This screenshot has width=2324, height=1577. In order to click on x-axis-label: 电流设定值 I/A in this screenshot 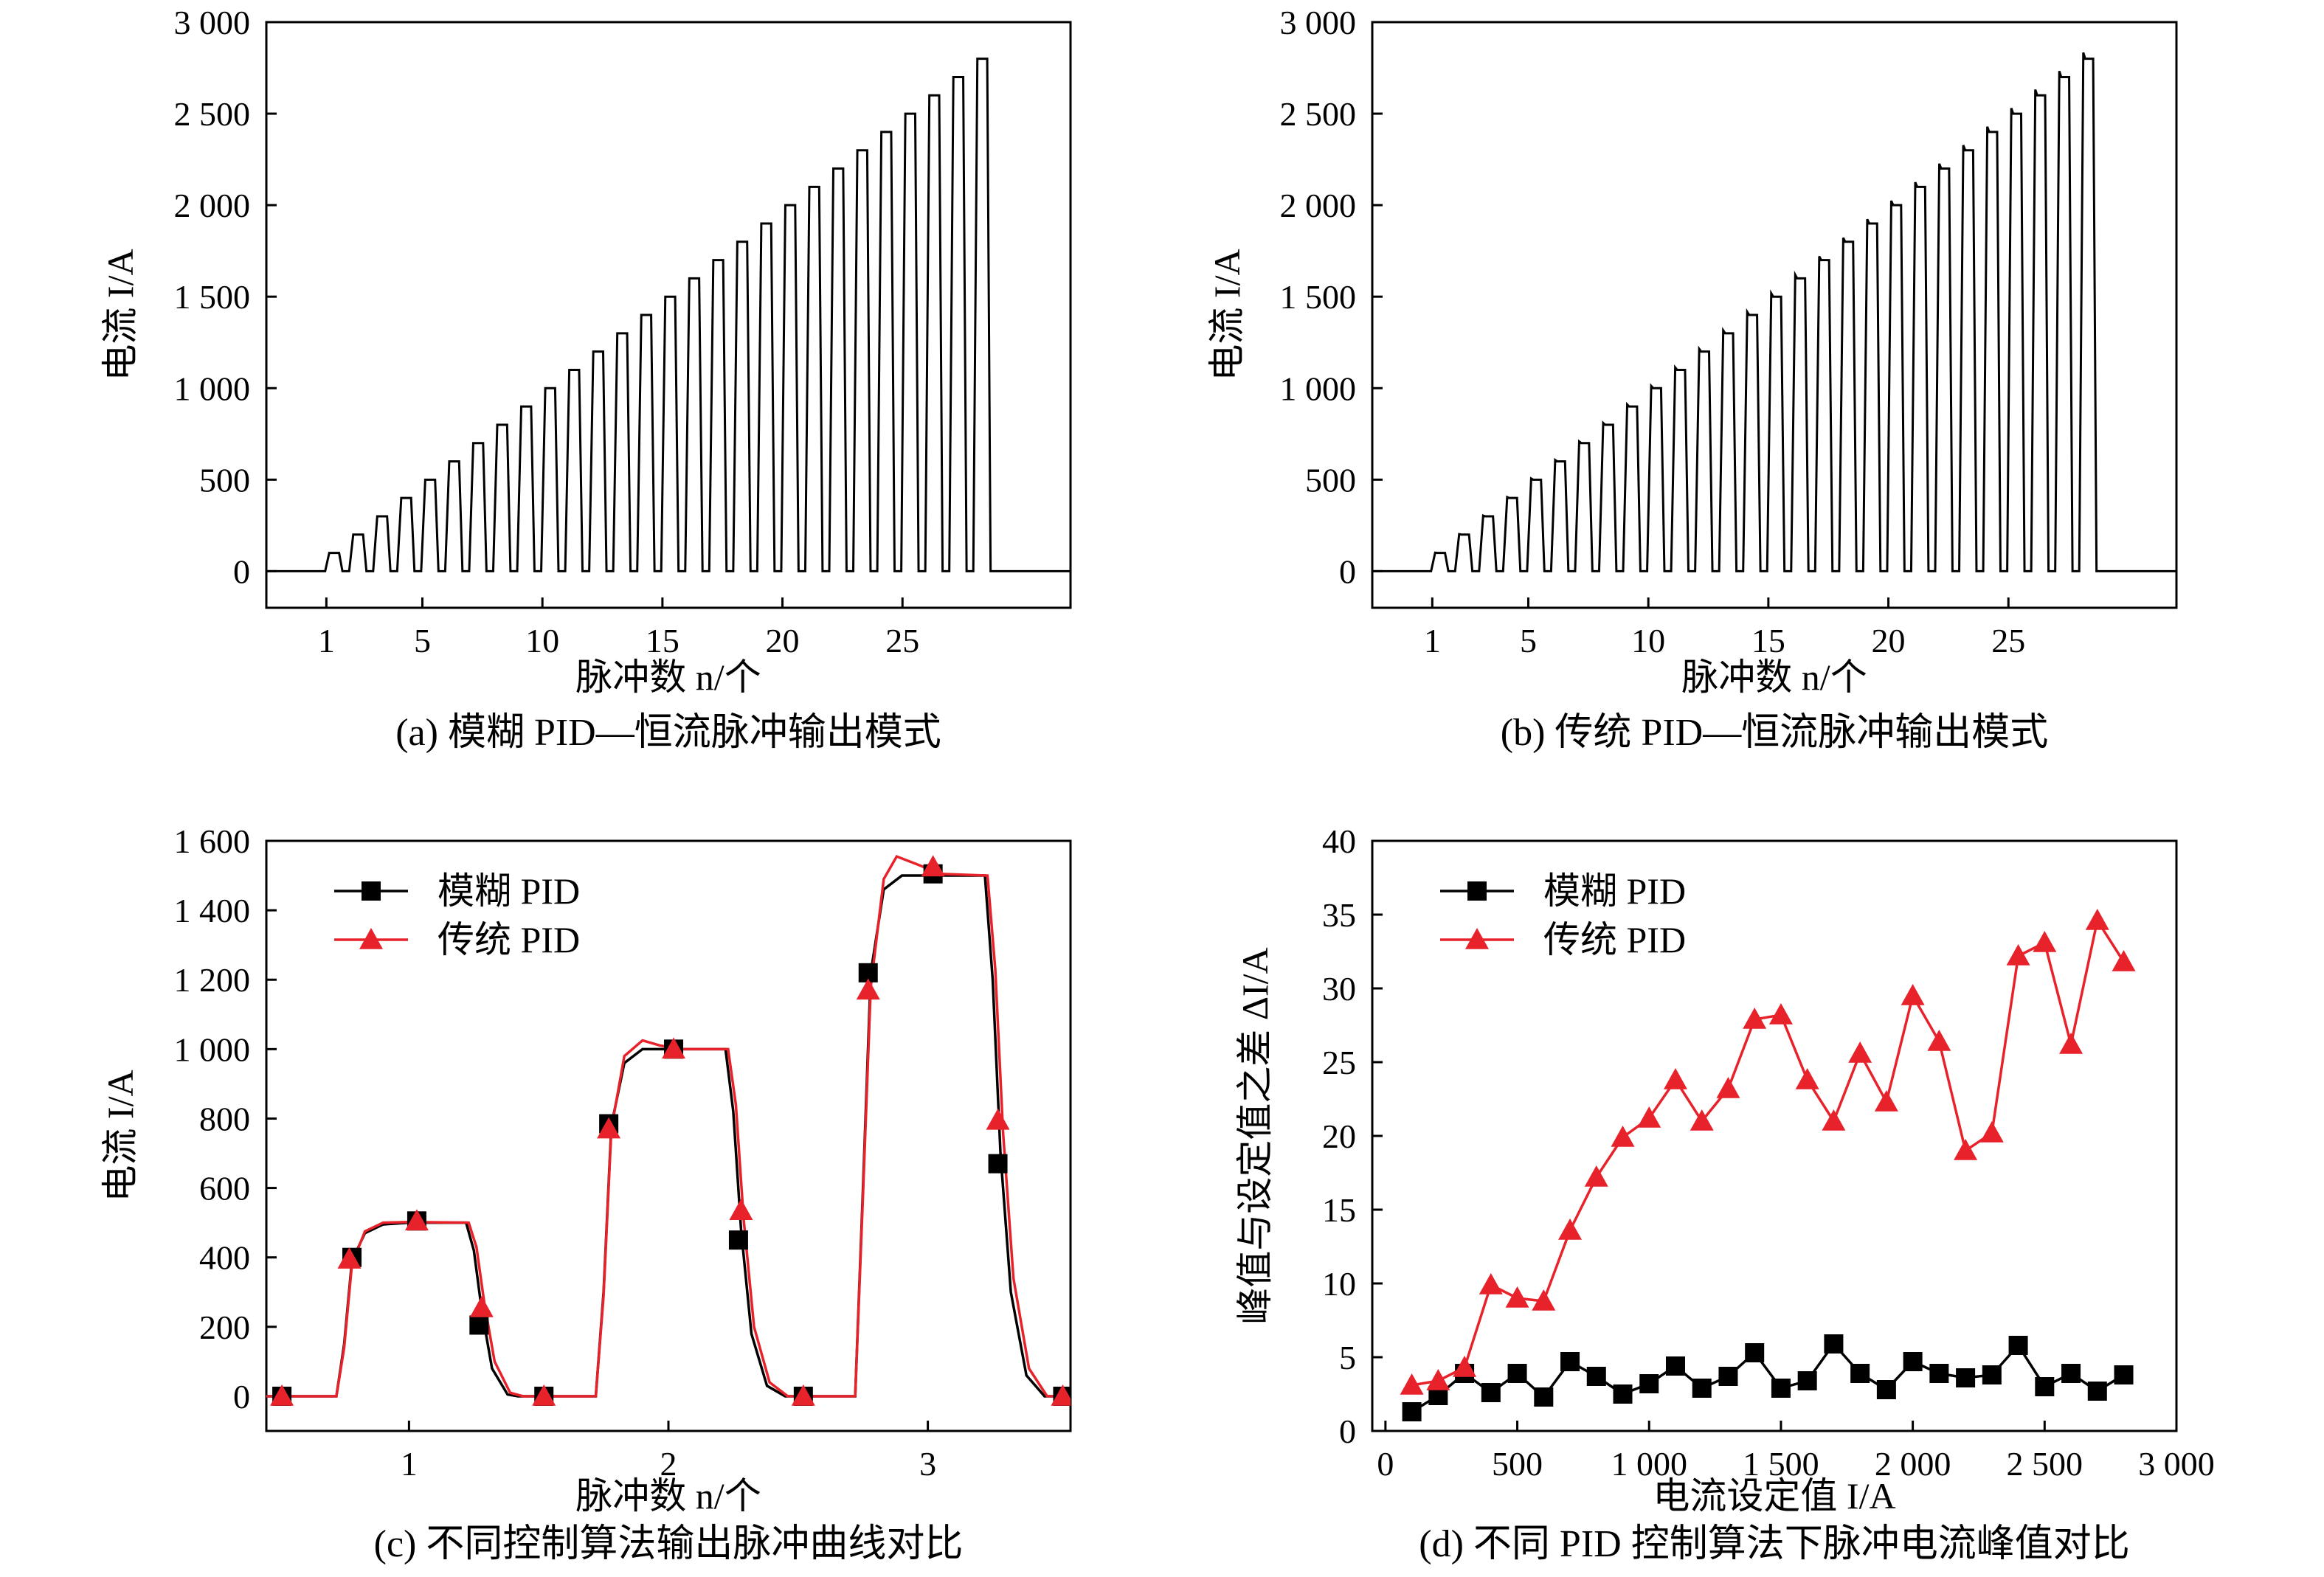, I will do `click(1774, 1496)`.